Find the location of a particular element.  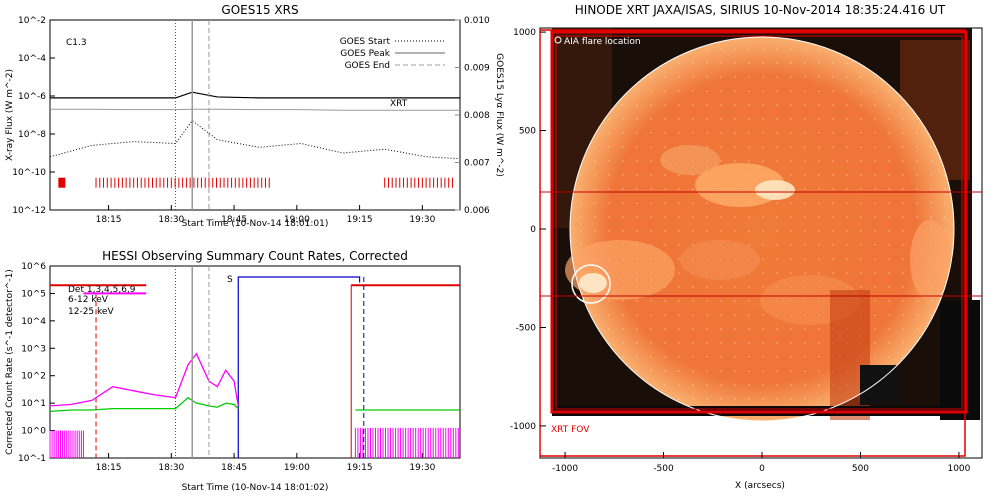

hessi-y-axis: 10^6 10^5 10^4 10^3 10^2 10^1 10^0 10^-1 is located at coordinates (36, 363).